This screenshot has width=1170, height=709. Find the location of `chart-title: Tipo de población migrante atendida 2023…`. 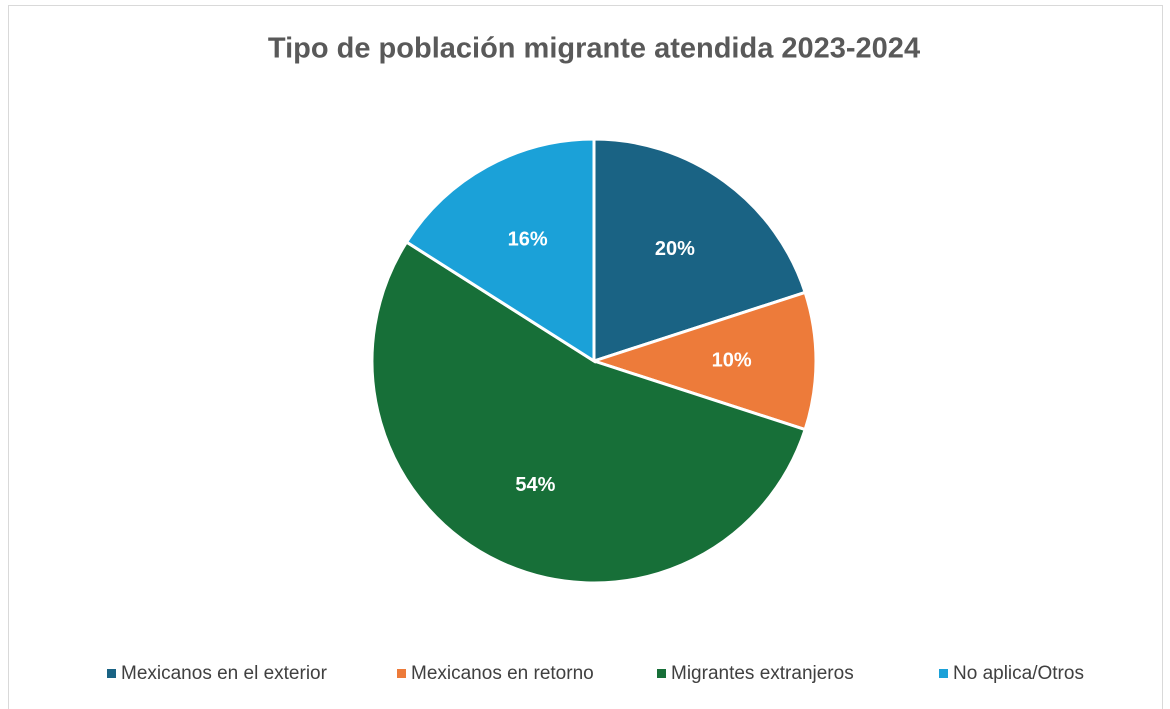

chart-title: Tipo de población migrante atendida 2023… is located at coordinates (594, 49).